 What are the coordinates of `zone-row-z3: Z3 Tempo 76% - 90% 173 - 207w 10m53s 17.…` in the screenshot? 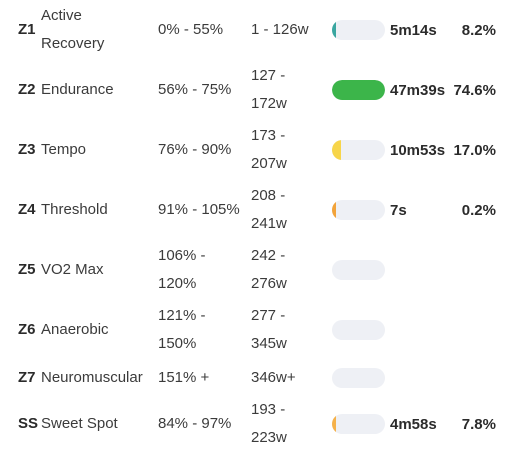 It's located at (256, 150).